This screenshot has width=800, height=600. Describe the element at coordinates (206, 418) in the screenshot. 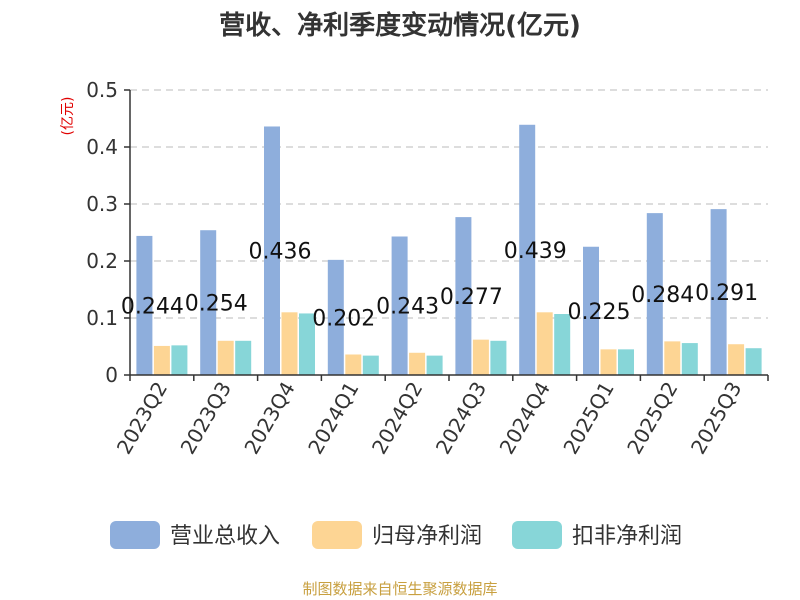

I see `x-tick-label: 2023Q3` at that location.